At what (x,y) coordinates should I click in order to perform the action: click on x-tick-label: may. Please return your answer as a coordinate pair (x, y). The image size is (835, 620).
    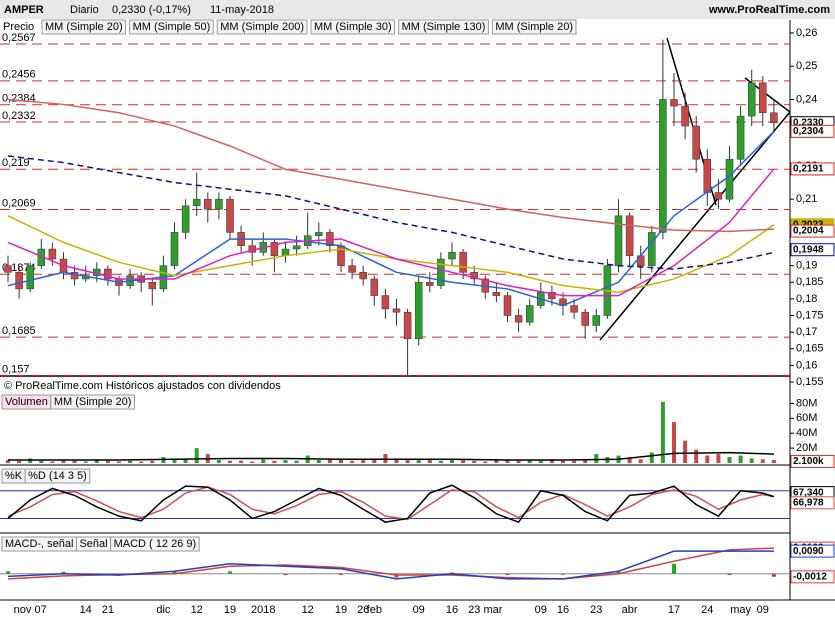
    Looking at the image, I should click on (740, 610).